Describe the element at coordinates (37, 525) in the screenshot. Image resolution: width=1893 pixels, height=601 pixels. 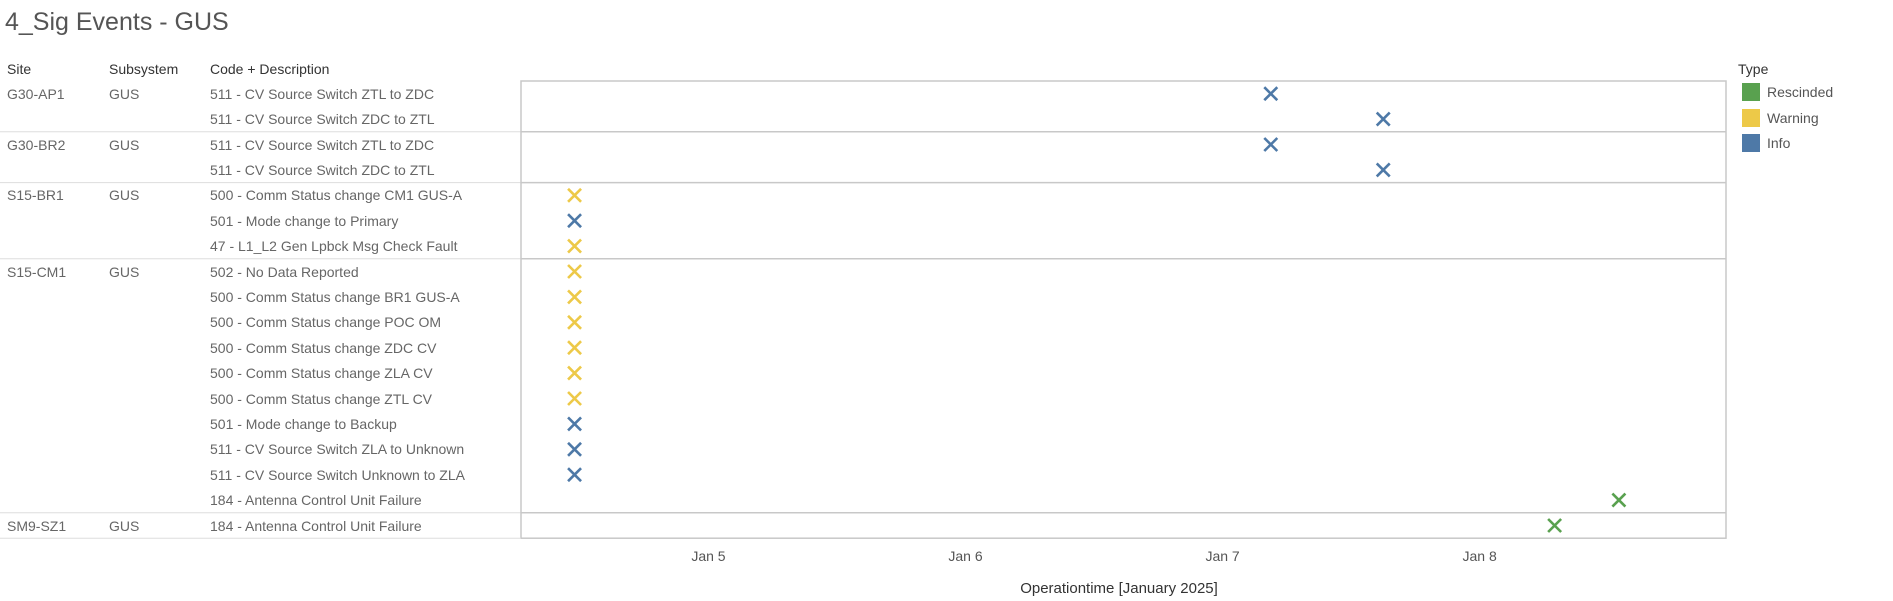
I see `site-label: SM9-SZ1` at that location.